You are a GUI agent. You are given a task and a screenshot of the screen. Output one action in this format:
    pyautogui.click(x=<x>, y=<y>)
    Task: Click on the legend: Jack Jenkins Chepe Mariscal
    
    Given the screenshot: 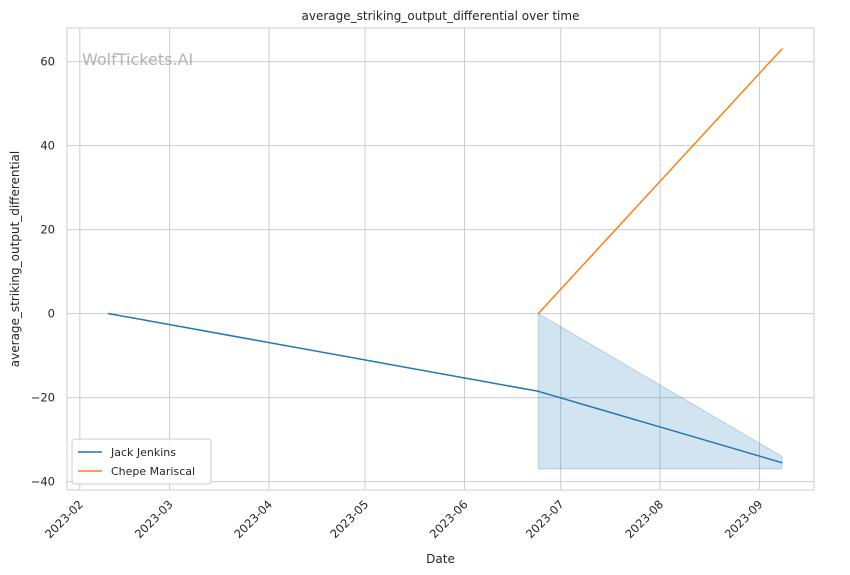 What is the action you would take?
    pyautogui.click(x=141, y=461)
    